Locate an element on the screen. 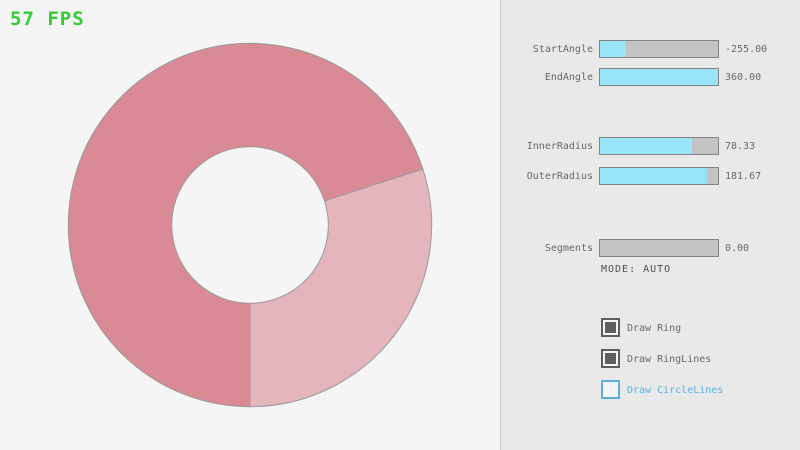 Image resolution: width=800 pixels, height=450 pixels. draw-ring-checkbox is located at coordinates (610, 327).